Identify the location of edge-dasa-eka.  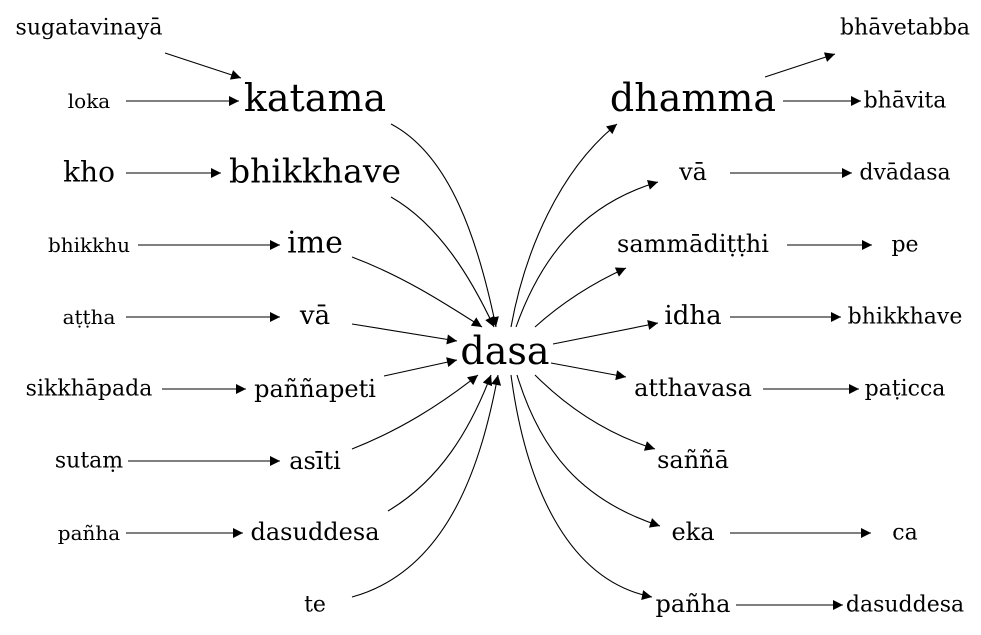
(588, 451).